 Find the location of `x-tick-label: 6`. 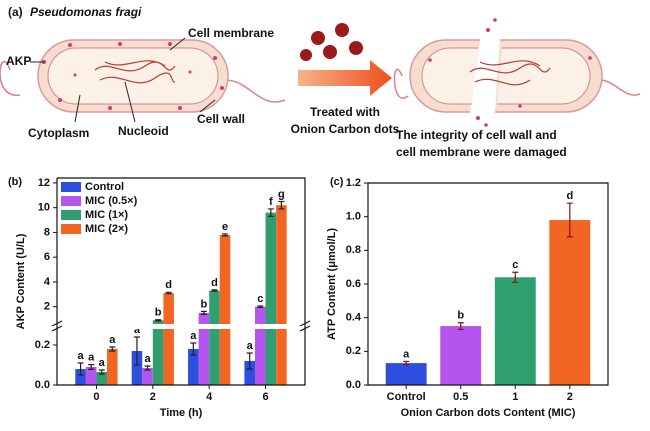

x-tick-label: 6 is located at coordinates (265, 397).